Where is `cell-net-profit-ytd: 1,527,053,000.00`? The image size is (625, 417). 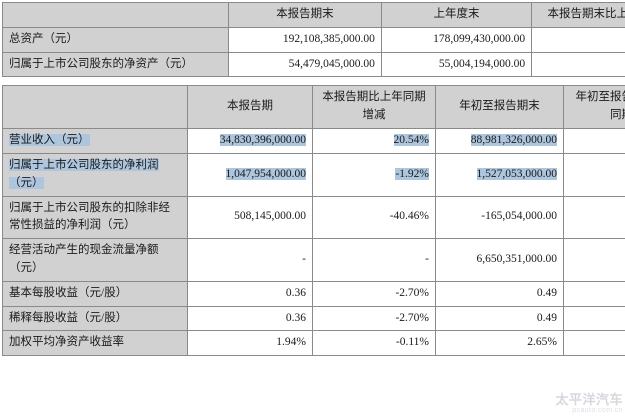 cell-net-profit-ytd: 1,527,053,000.00 is located at coordinates (499, 174).